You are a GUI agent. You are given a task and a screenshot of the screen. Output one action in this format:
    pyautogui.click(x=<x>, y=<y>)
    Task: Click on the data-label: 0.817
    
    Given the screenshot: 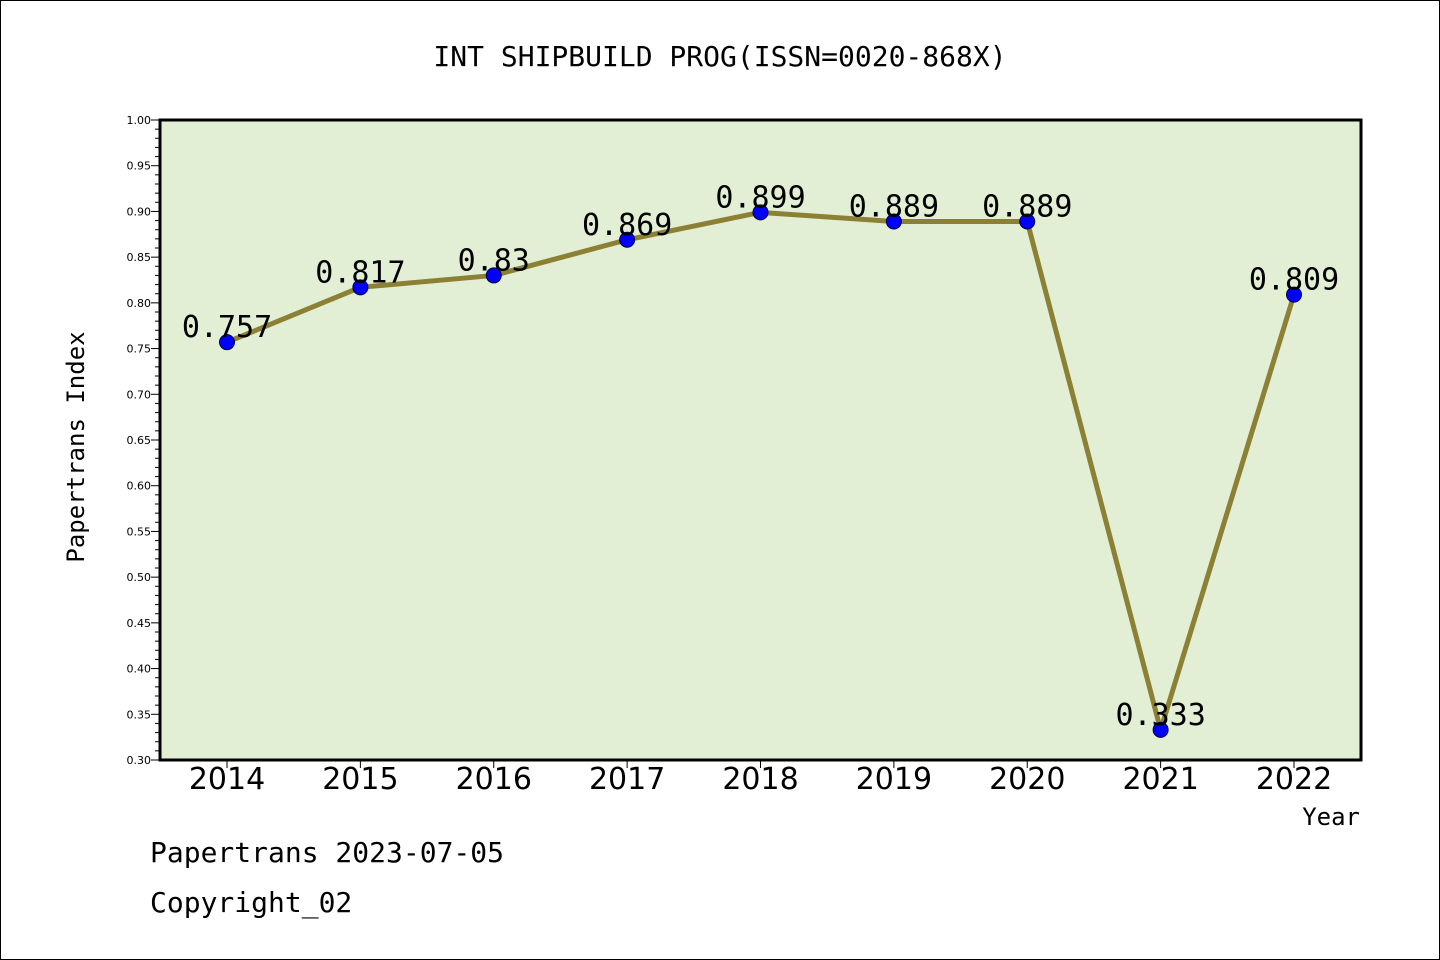 What is the action you would take?
    pyautogui.click(x=360, y=272)
    